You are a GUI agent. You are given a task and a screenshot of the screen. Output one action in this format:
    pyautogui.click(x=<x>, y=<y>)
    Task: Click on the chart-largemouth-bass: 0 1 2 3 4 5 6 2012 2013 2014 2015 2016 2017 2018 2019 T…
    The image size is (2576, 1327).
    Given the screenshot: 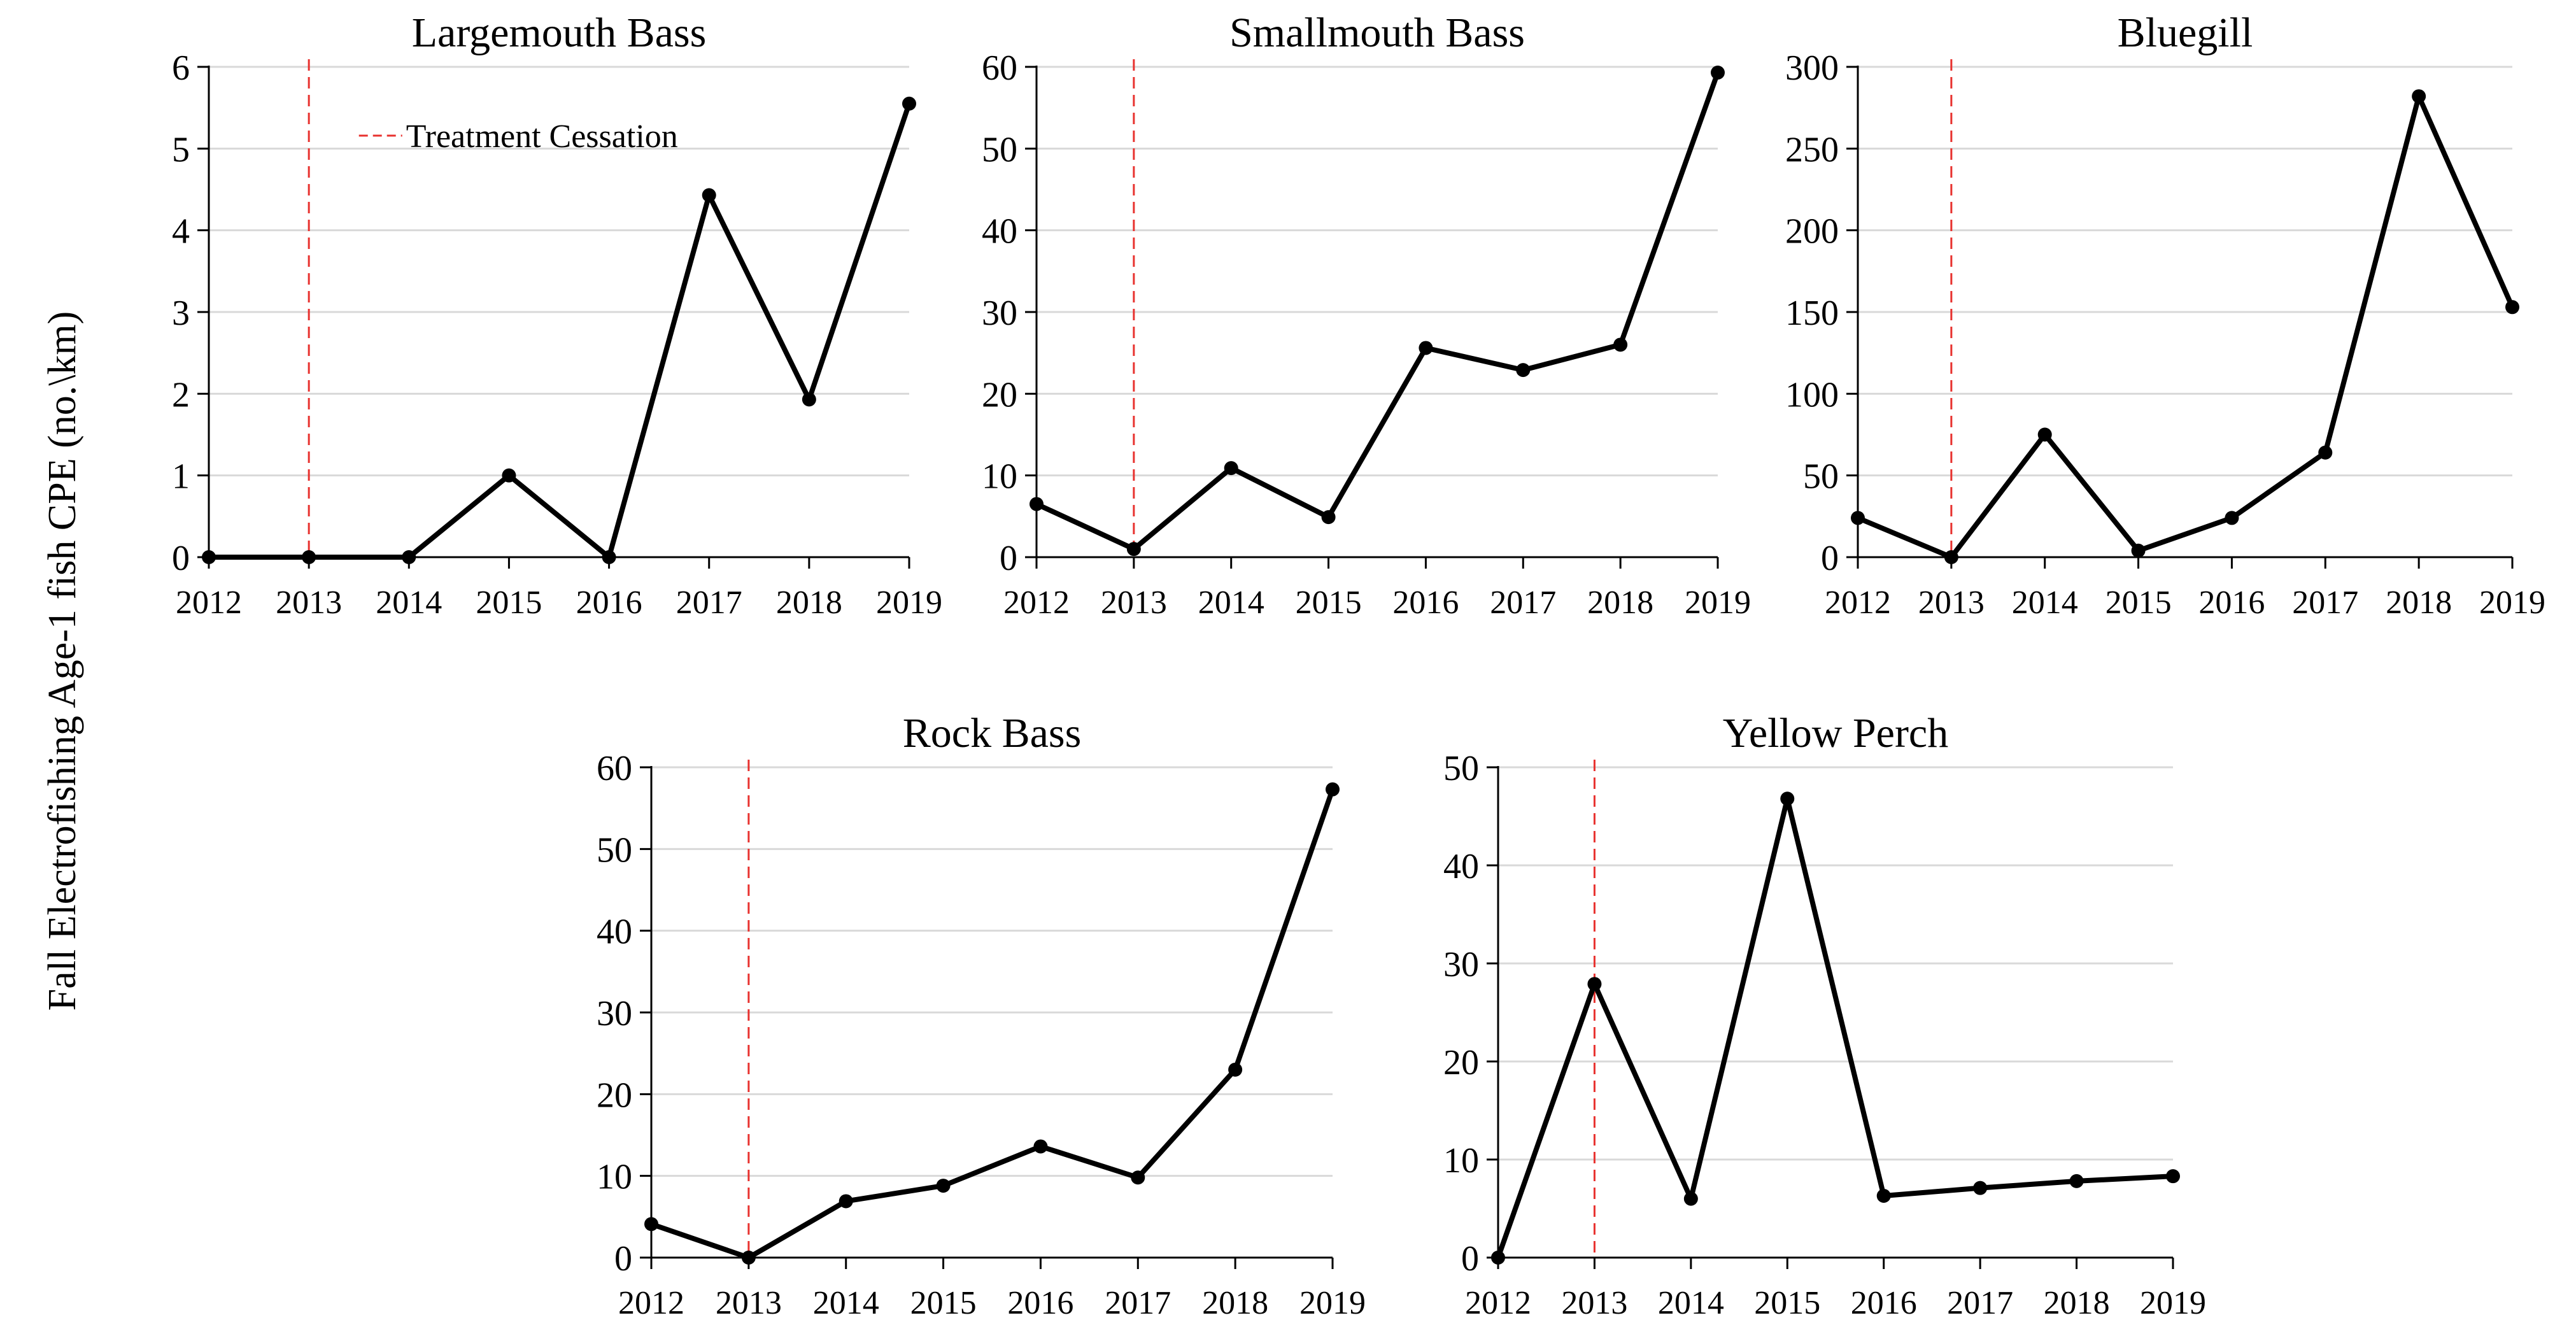 What is the action you would take?
    pyautogui.click(x=557, y=315)
    